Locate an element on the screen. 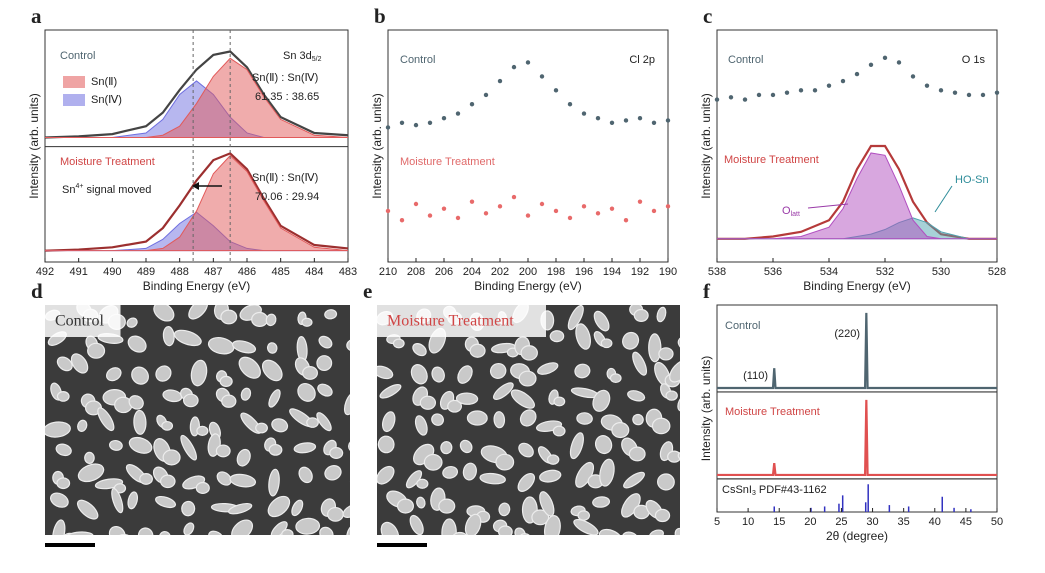  x-axis-label: Binding Energy (eV) is located at coordinates (196, 286).